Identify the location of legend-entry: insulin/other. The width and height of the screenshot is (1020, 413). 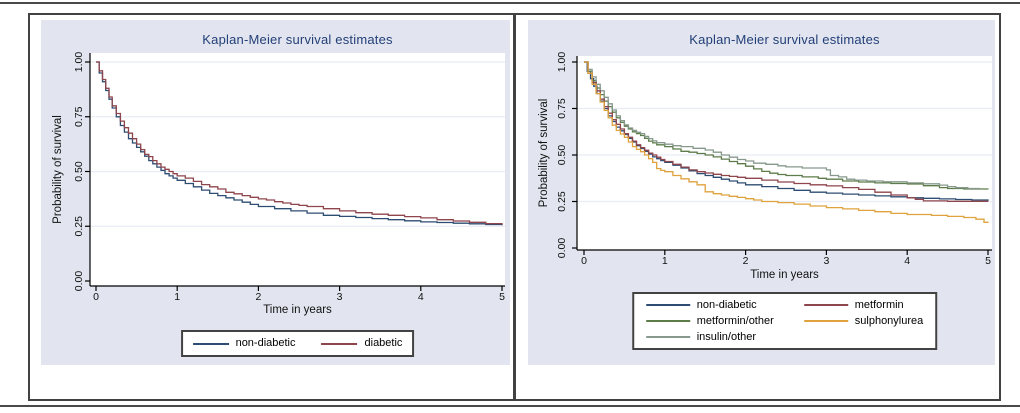
(709, 337).